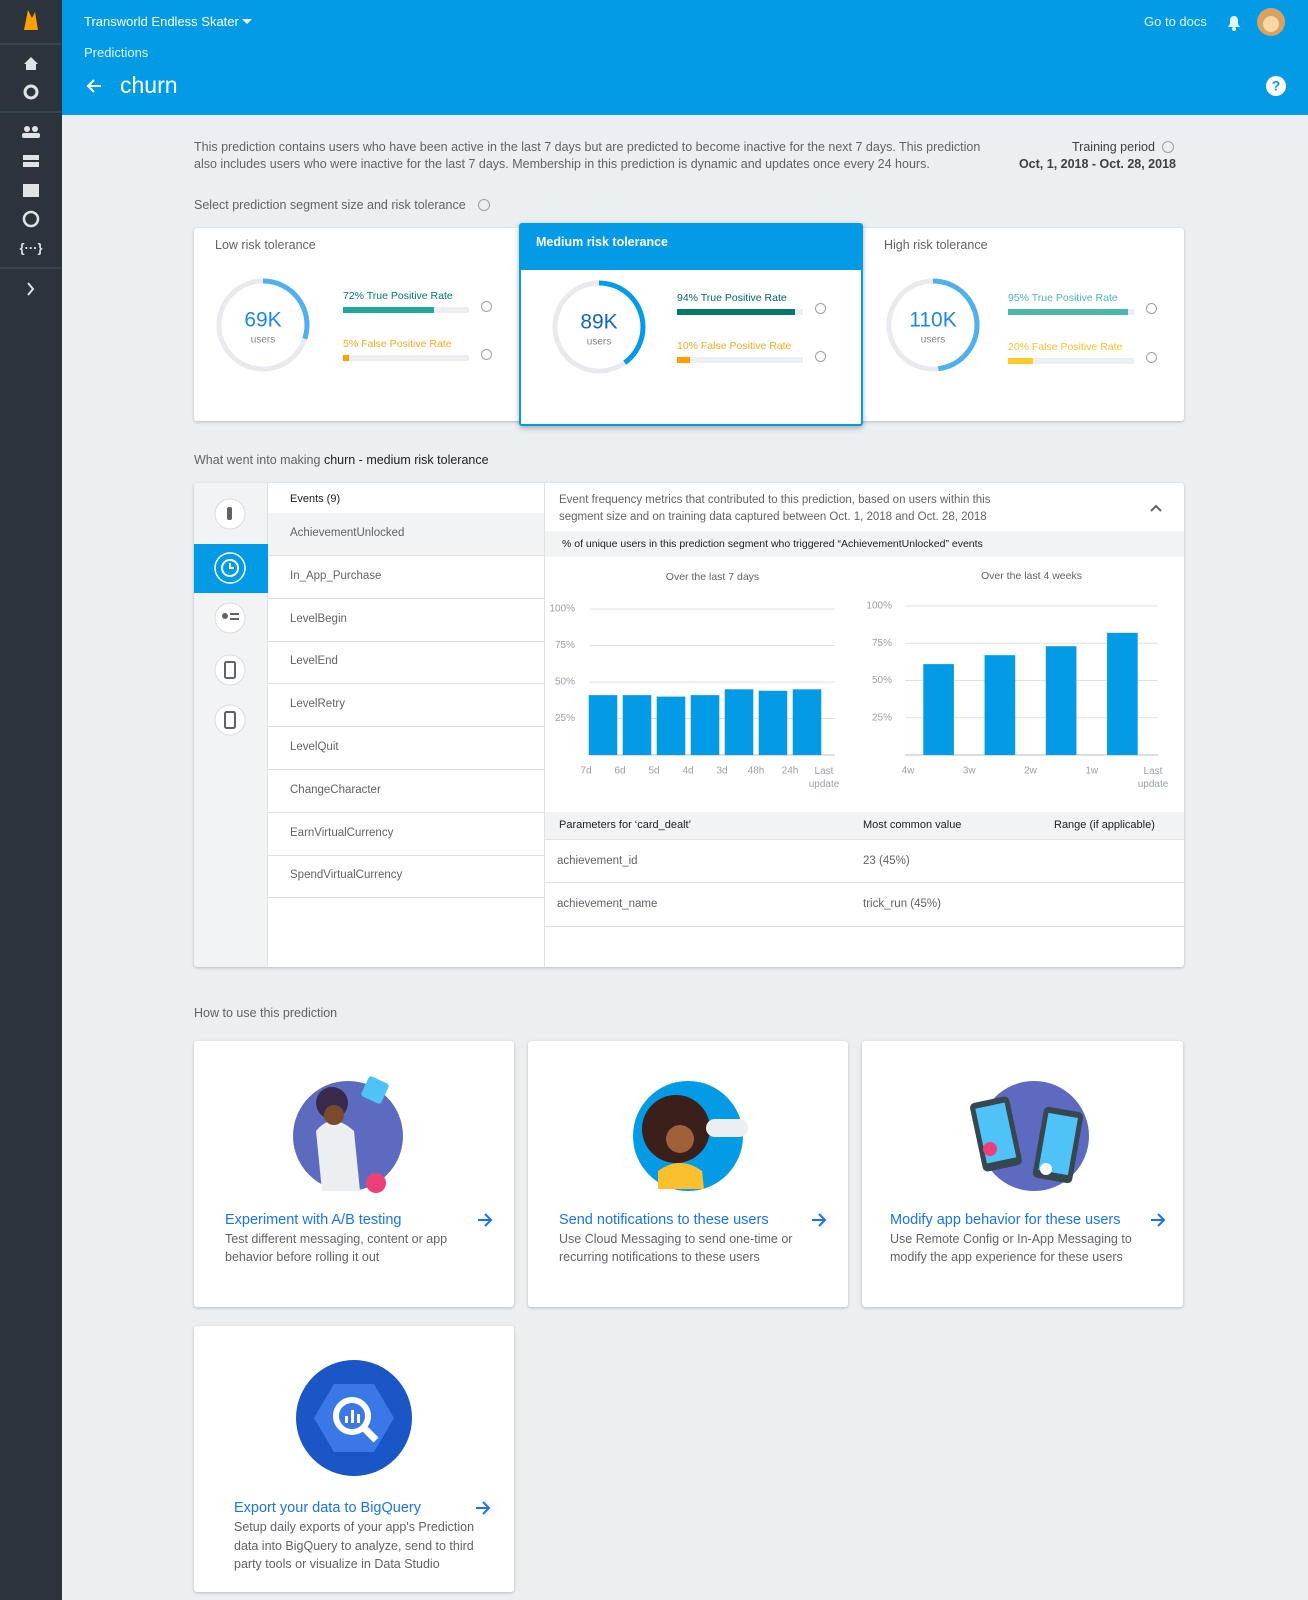  I want to click on event-row: SpendVirtualCurrency, so click(406, 877).